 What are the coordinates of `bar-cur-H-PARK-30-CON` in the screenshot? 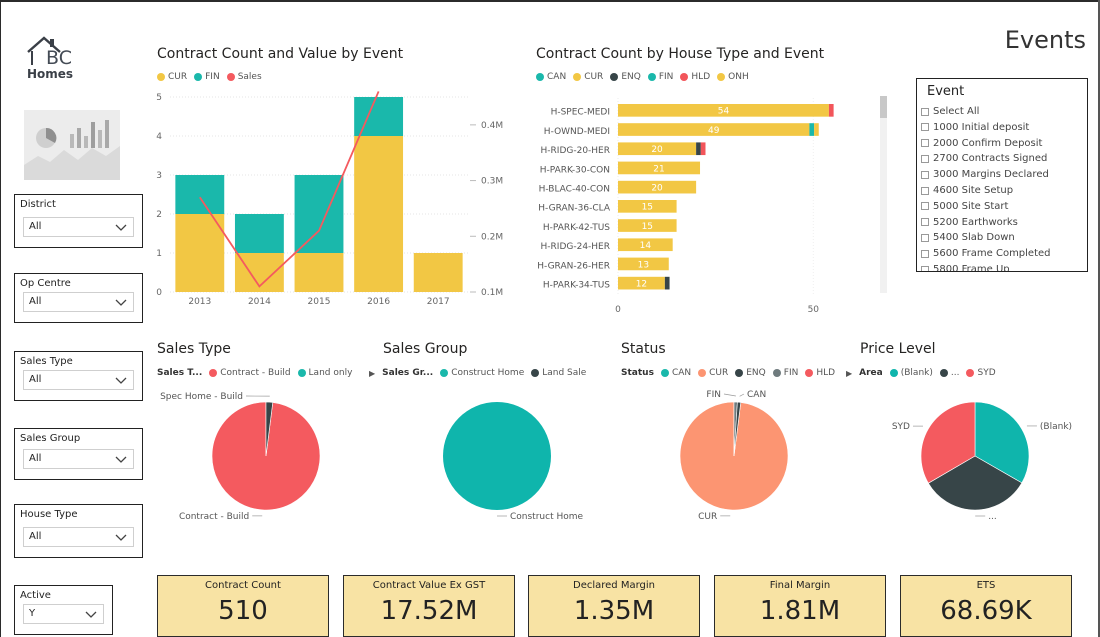 It's located at (659, 168).